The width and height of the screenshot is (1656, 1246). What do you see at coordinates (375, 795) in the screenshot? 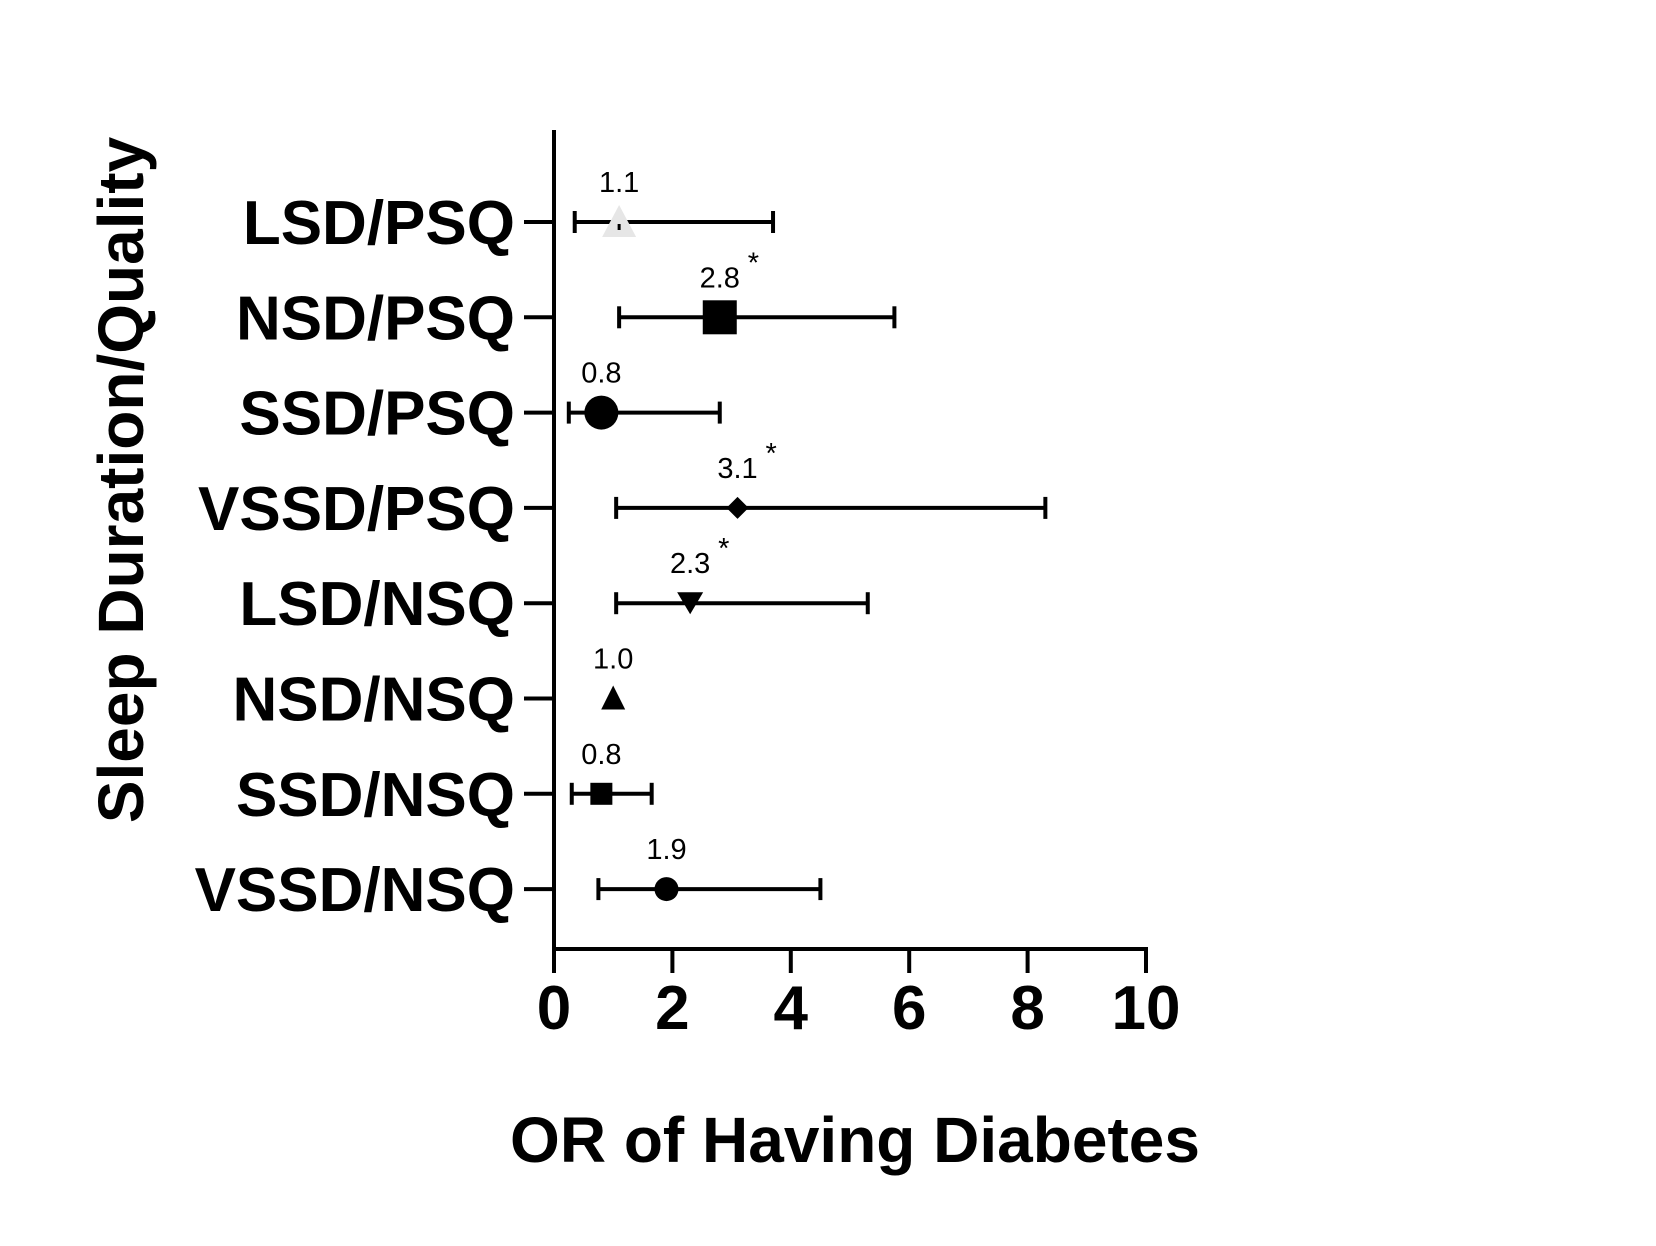
I see `category-label-6: SSD/NSQ` at bounding box center [375, 795].